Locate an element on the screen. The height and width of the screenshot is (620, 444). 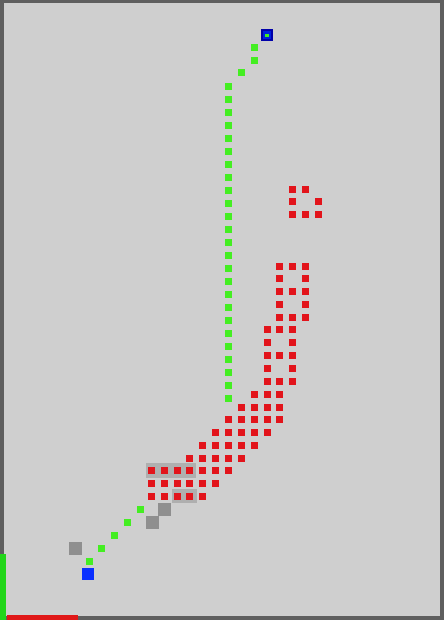
goal-square is located at coordinates (267, 35).